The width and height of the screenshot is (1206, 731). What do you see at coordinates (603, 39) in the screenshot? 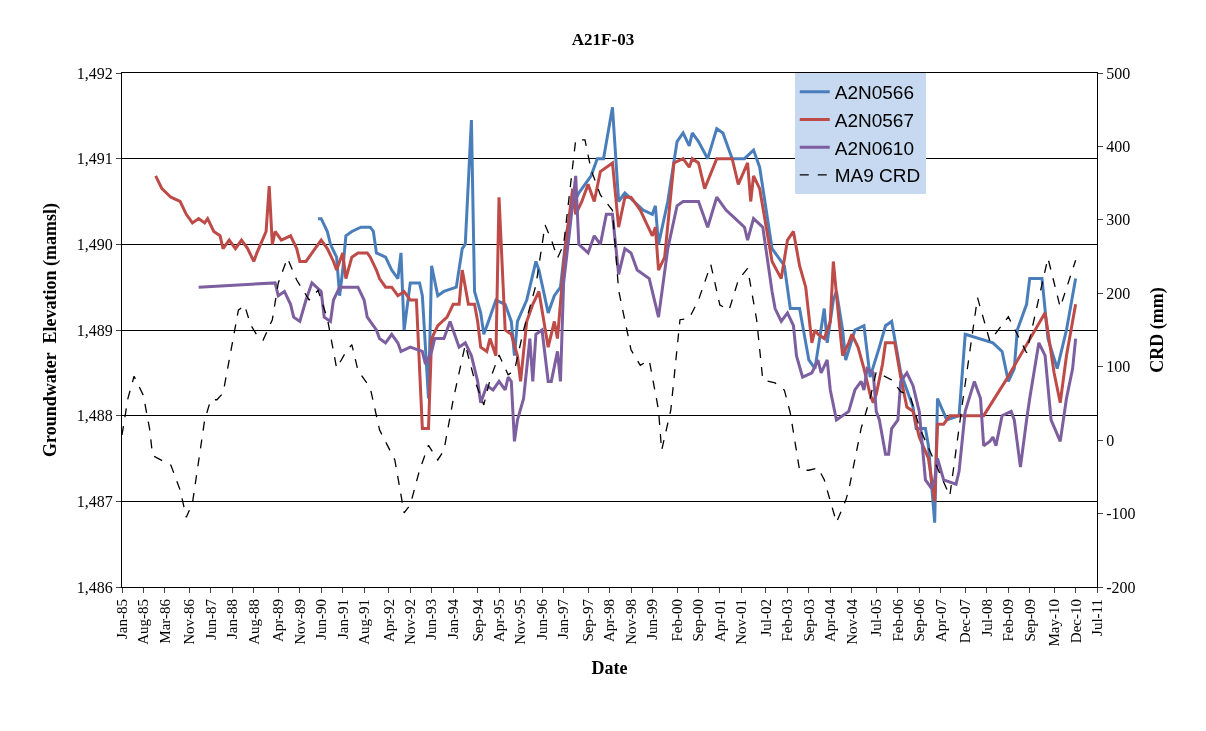
I see `chart-title: A21F-03` at bounding box center [603, 39].